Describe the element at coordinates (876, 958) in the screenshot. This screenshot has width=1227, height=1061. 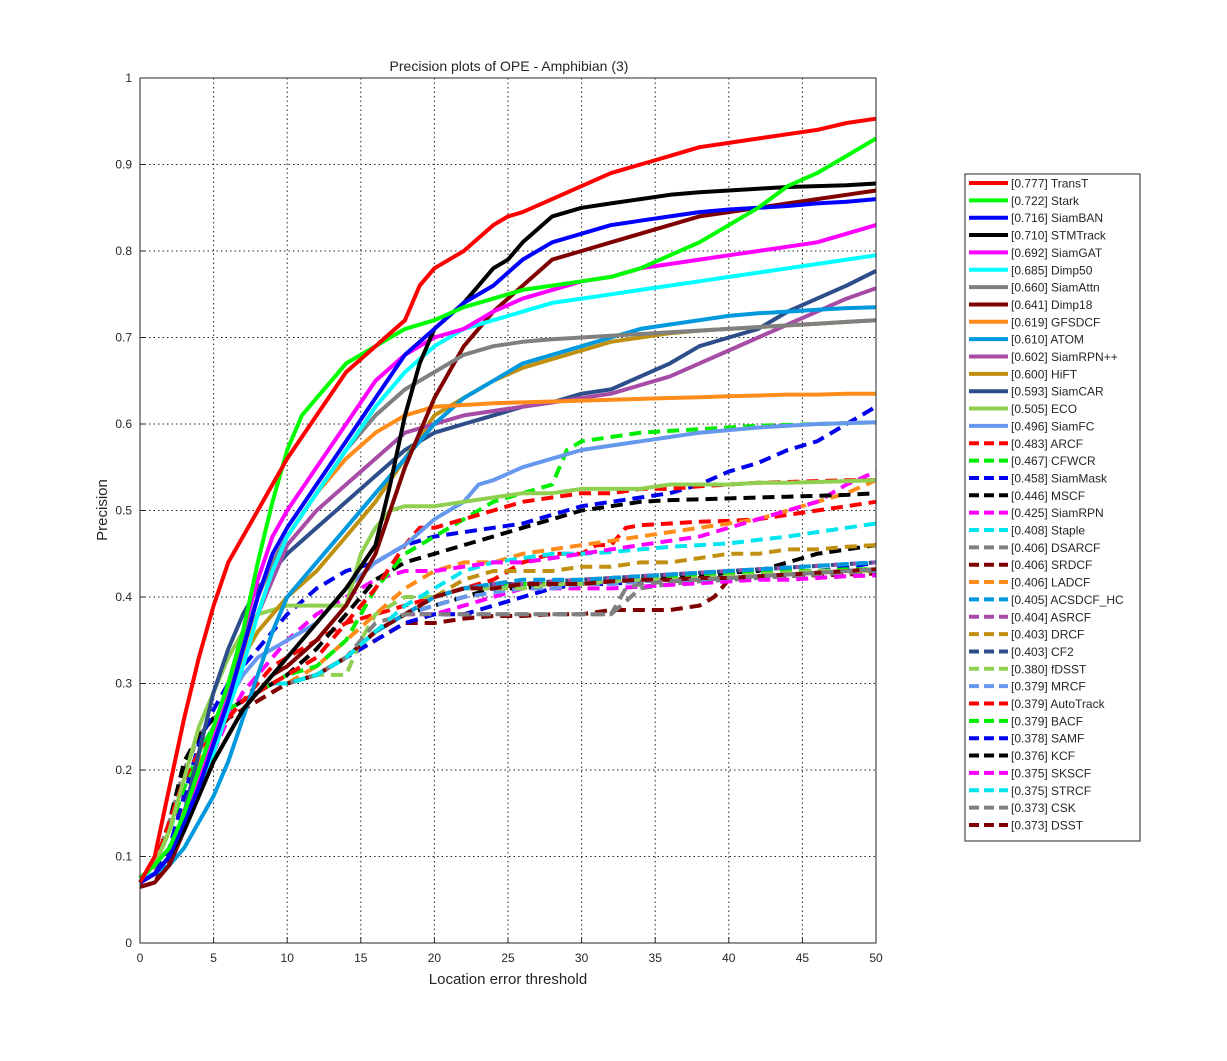
I see `x-tick-label: 50` at that location.